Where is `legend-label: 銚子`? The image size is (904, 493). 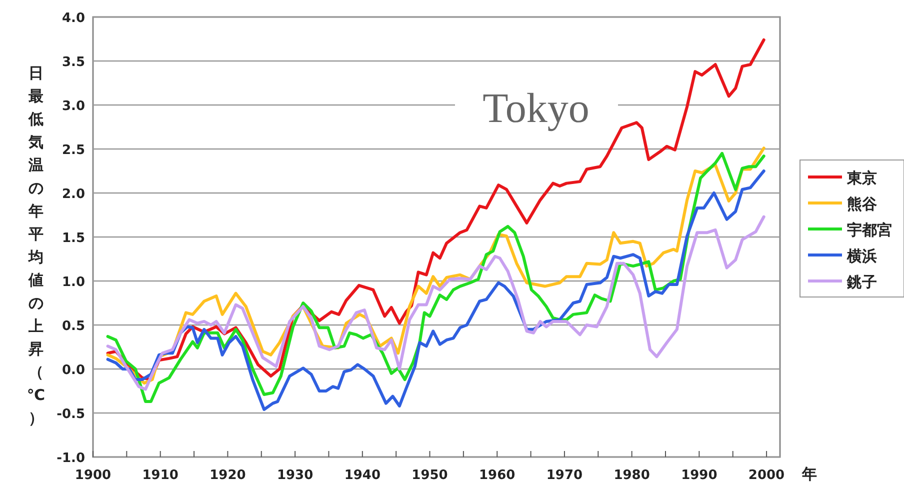 legend-label: 銚子 is located at coordinates (861, 282).